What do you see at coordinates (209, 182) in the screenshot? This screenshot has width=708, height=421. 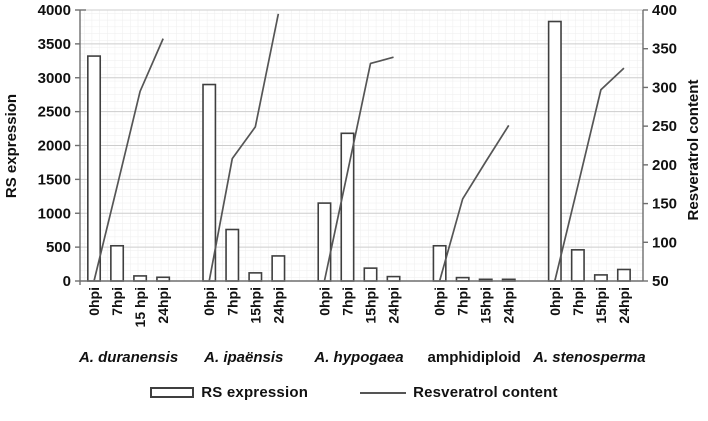 I see `bar-A. ipaënsis-0hpi` at bounding box center [209, 182].